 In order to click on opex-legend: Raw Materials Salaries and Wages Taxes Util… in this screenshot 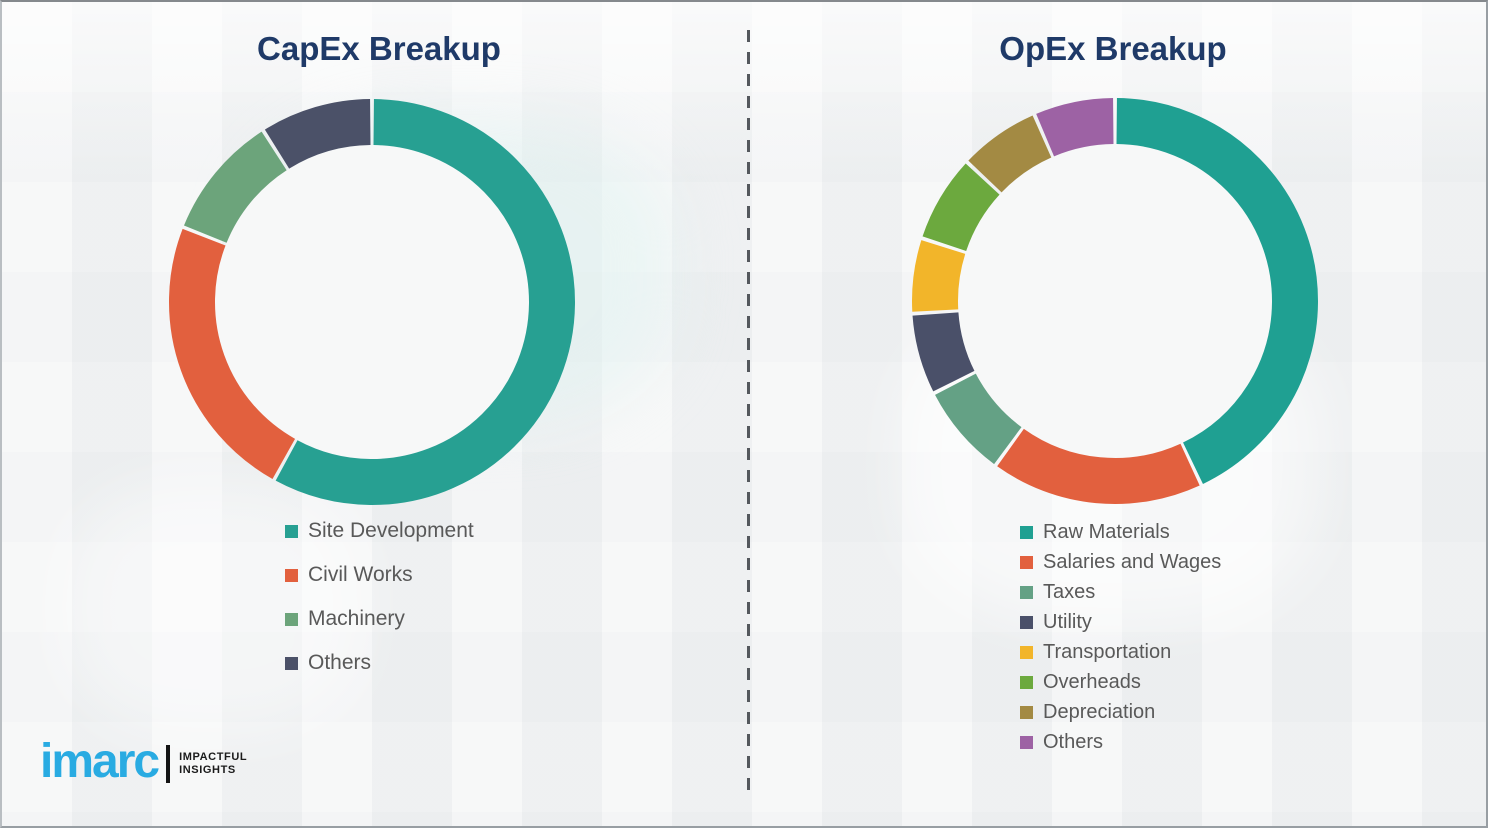, I will do `click(1120, 637)`.